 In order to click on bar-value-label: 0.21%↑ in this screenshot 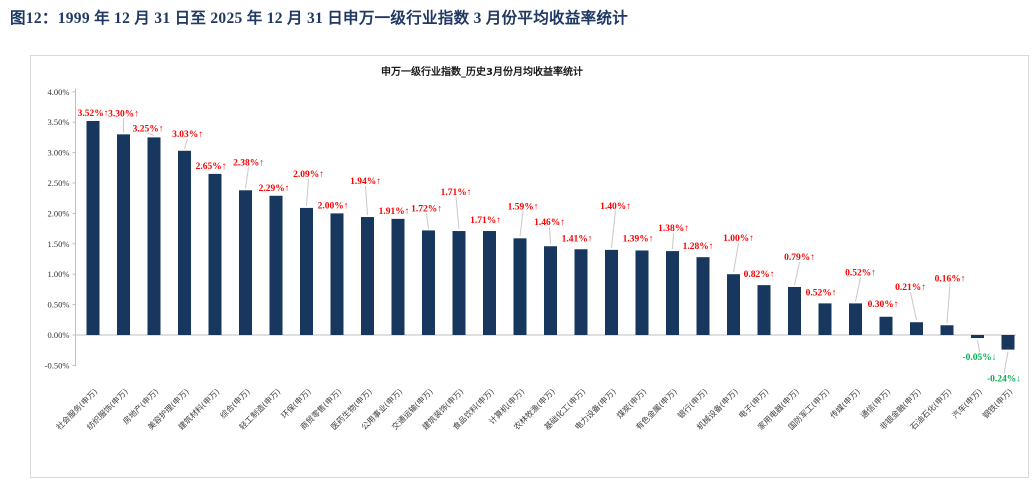, I will do `click(910, 288)`.